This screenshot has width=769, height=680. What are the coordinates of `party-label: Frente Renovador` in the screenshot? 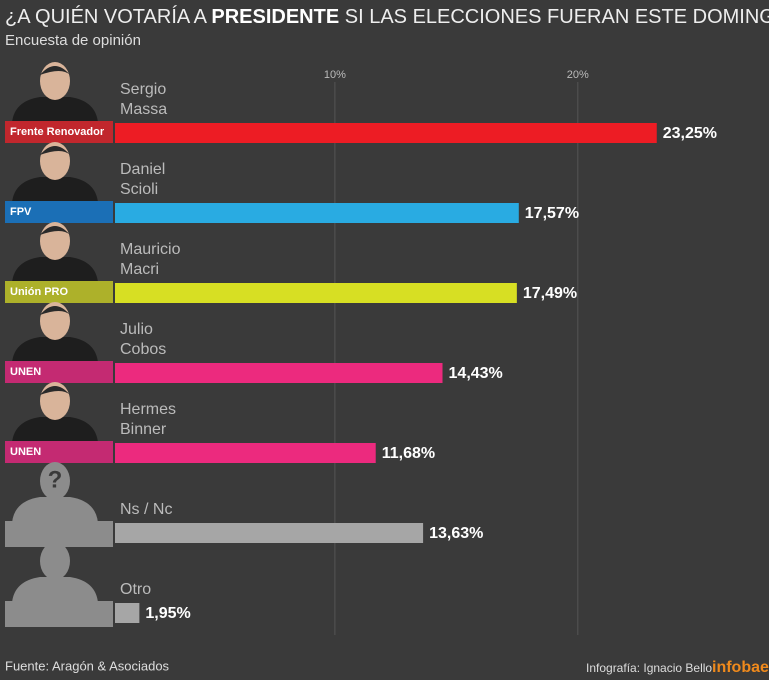 It's located at (57, 132).